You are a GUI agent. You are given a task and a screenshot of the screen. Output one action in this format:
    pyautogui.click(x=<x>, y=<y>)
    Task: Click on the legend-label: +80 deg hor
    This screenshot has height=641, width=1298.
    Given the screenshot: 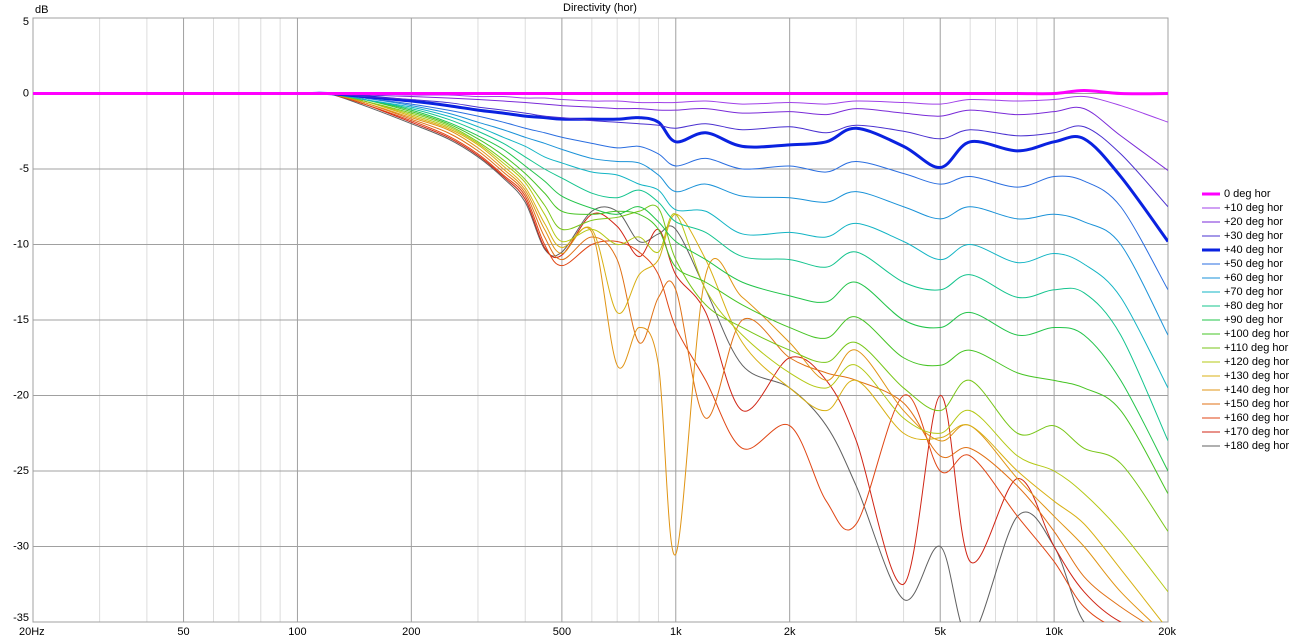 What is the action you would take?
    pyautogui.click(x=1253, y=306)
    